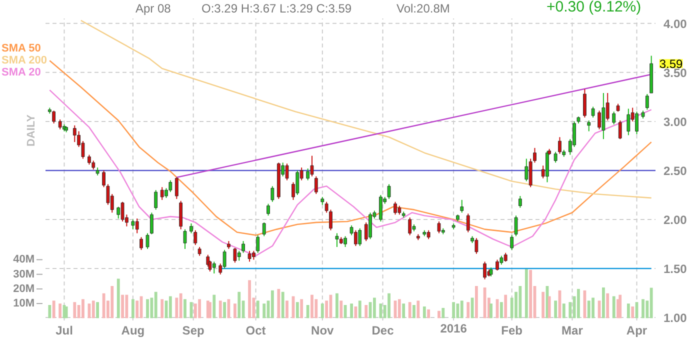 This screenshot has width=700, height=340. Describe the element at coordinates (594, 8) in the screenshot. I see `text: +0.30 (9.12%)` at that location.